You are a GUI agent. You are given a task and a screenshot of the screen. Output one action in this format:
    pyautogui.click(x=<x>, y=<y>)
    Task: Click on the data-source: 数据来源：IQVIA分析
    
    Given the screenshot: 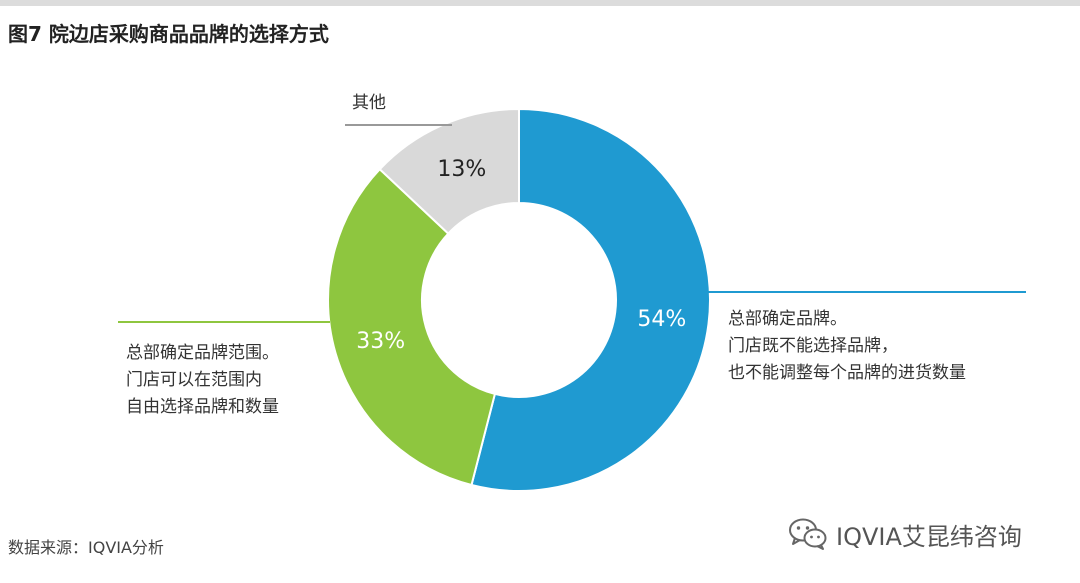 What is the action you would take?
    pyautogui.click(x=86, y=547)
    